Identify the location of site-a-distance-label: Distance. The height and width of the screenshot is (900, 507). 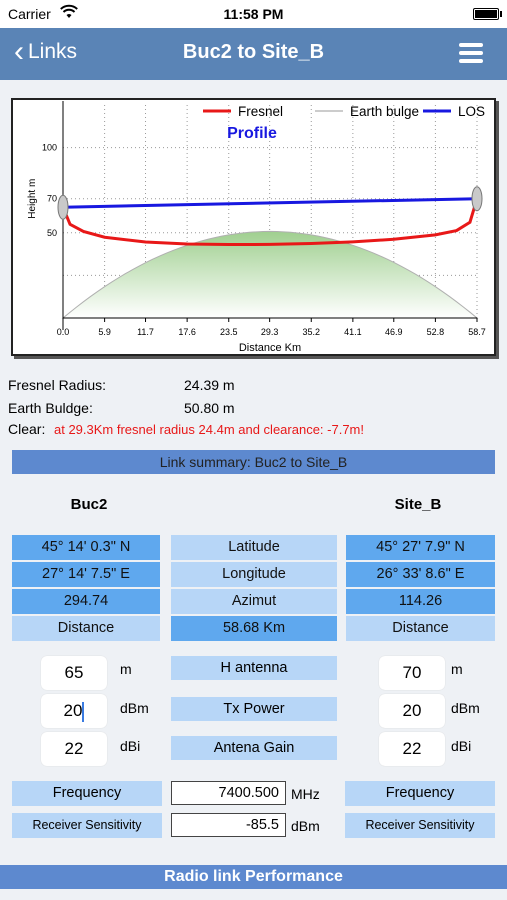
(86, 628).